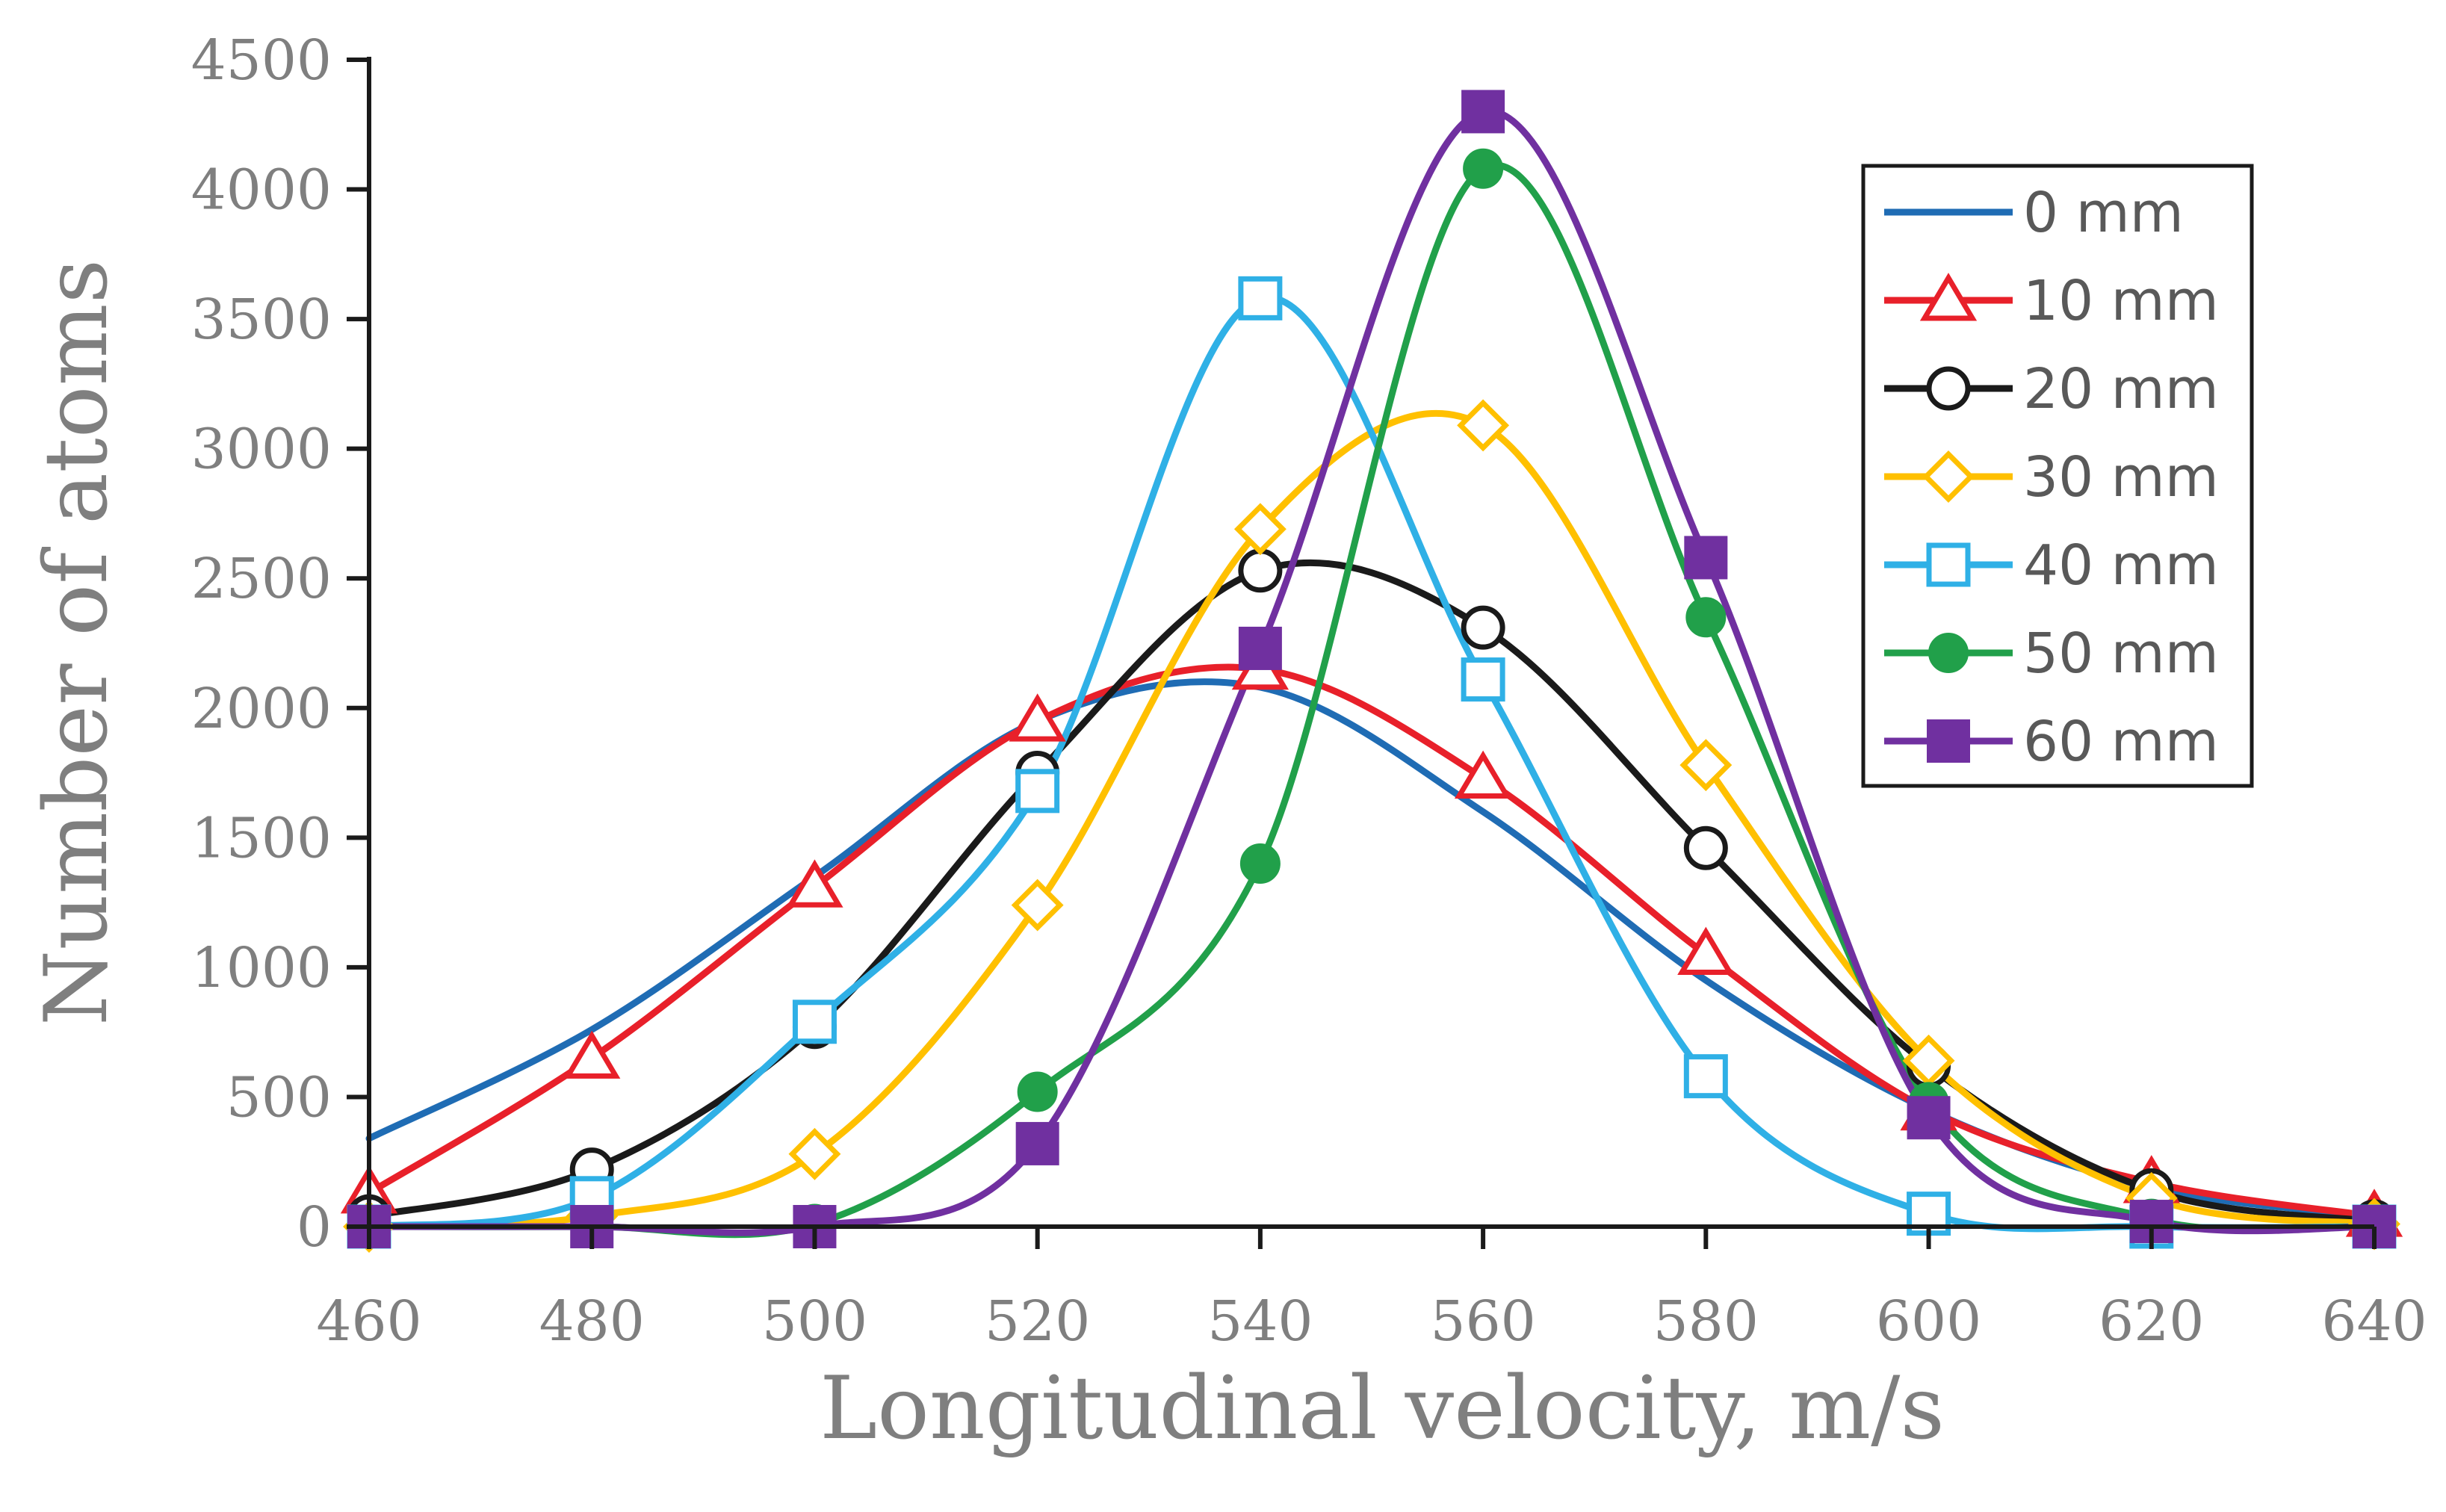 This screenshot has height=1512, width=2446. I want to click on legend-label: 20 mm, so click(2121, 389).